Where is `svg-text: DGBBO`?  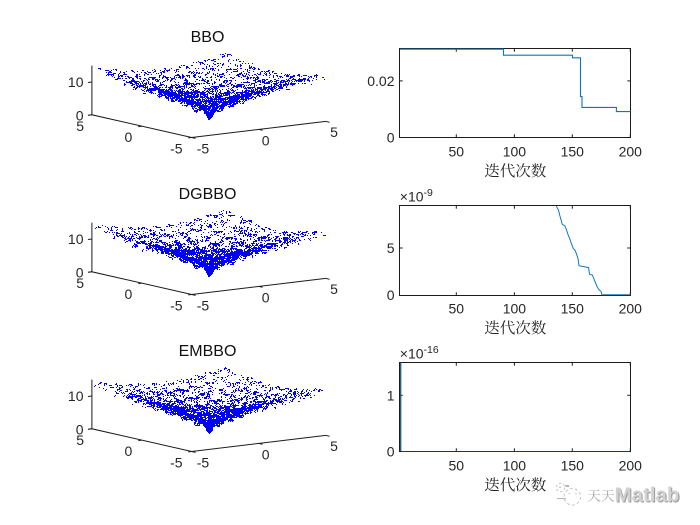
svg-text: DGBBO is located at coordinates (208, 194).